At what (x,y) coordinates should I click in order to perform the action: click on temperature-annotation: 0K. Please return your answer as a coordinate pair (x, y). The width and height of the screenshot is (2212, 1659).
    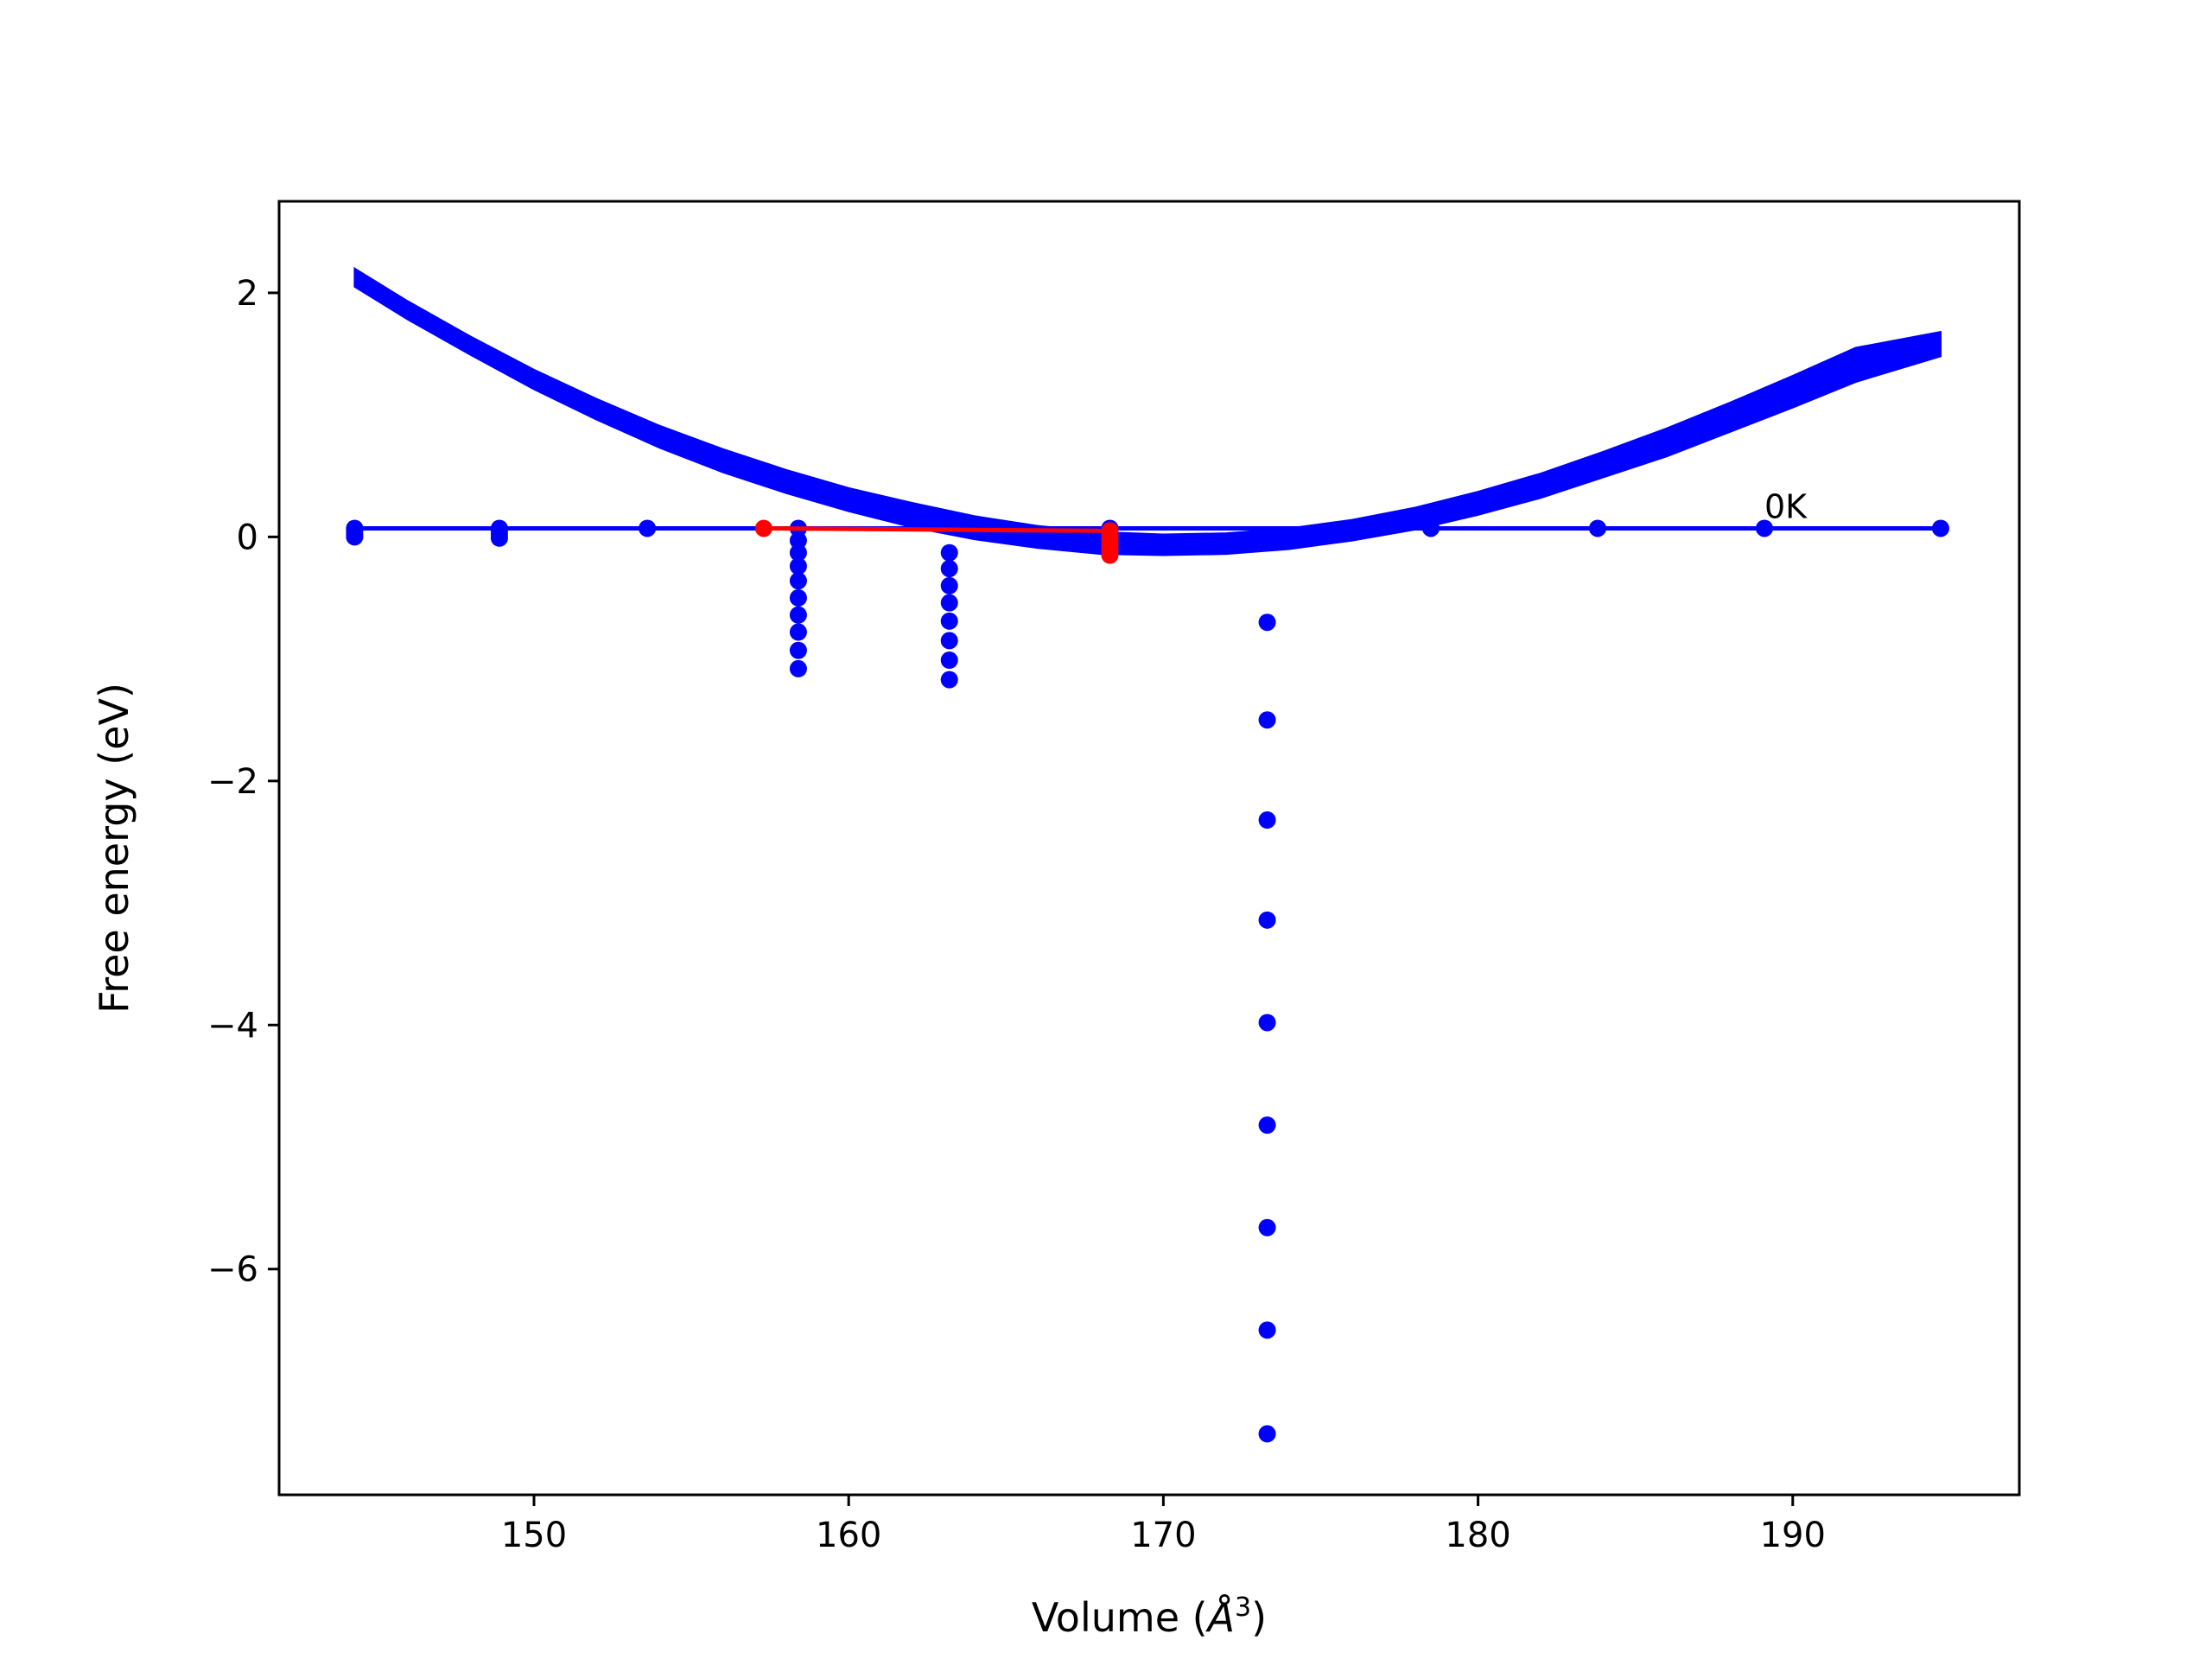
    Looking at the image, I should click on (1786, 506).